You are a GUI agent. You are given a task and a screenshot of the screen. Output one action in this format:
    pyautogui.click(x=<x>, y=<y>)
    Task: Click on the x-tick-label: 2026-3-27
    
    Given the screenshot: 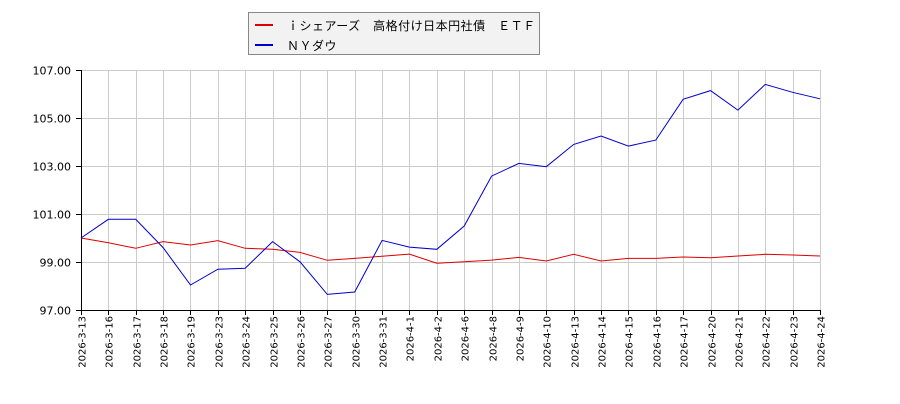 What is the action you would take?
    pyautogui.click(x=329, y=342)
    